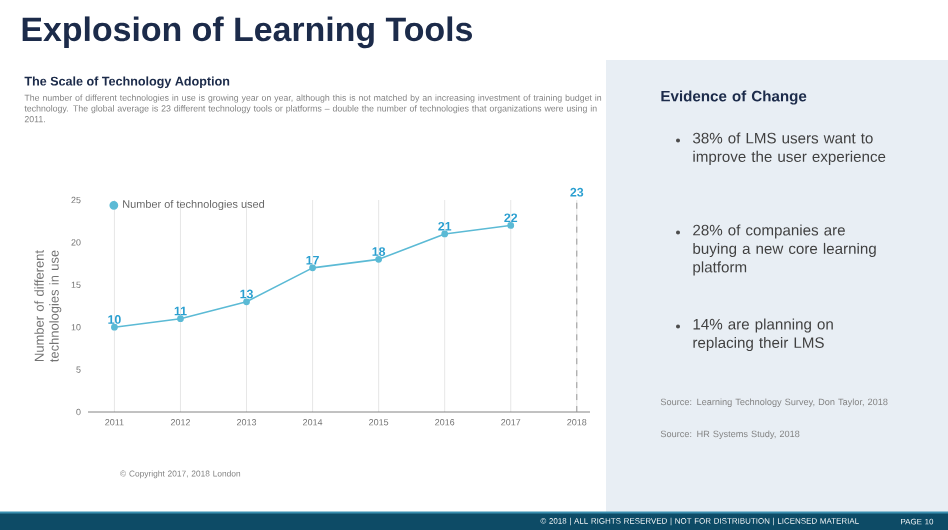  Describe the element at coordinates (247, 32) in the screenshot. I see `chart-title: Explosion of Learning Tools` at that location.